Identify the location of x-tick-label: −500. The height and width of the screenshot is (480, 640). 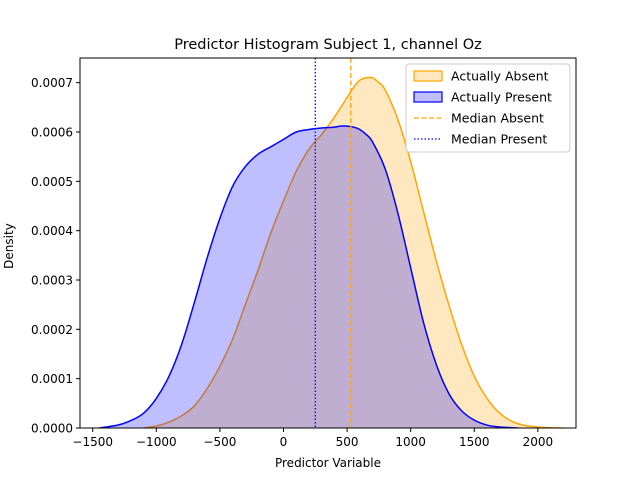
(219, 442).